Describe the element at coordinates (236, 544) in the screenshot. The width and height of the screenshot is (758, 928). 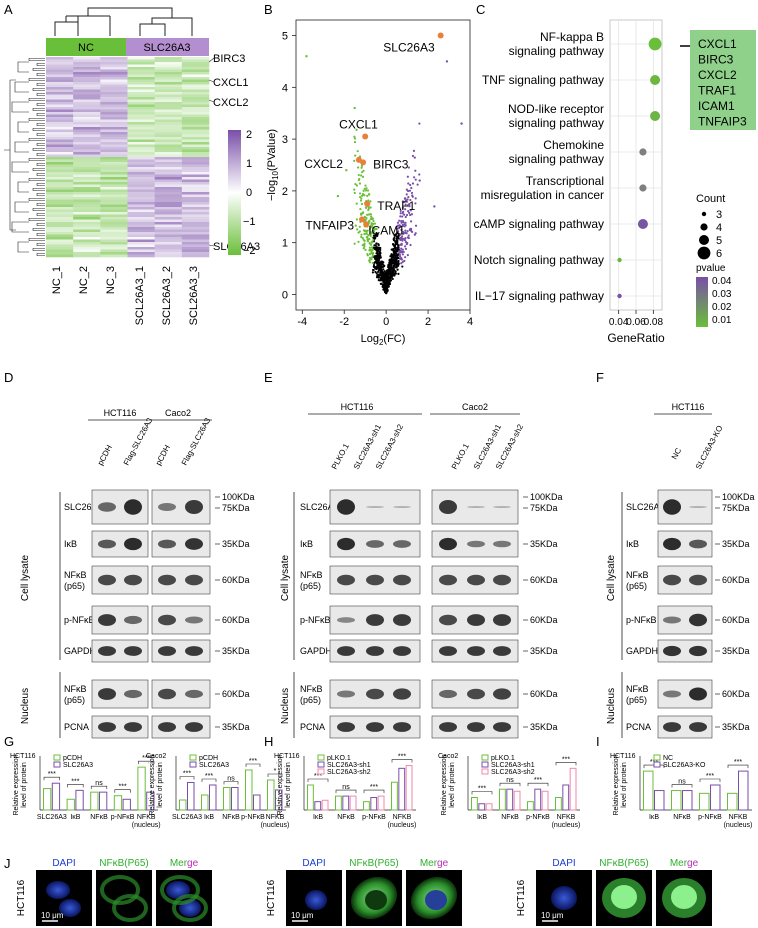
I see `size-label: 35KDa` at that location.